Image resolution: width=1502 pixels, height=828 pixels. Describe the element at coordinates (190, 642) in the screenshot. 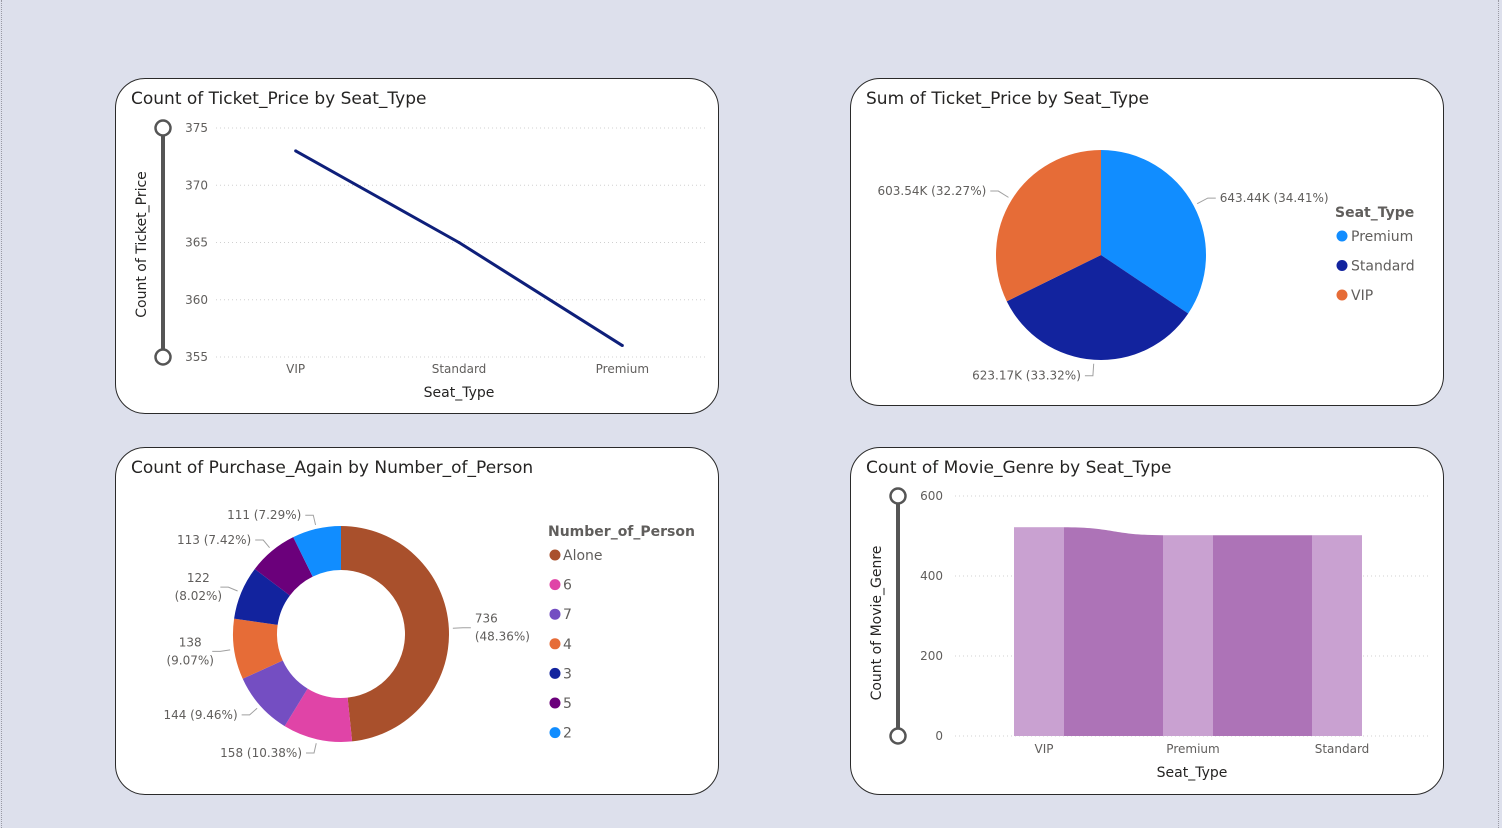

I see `donut-data-label-line: 138` at that location.